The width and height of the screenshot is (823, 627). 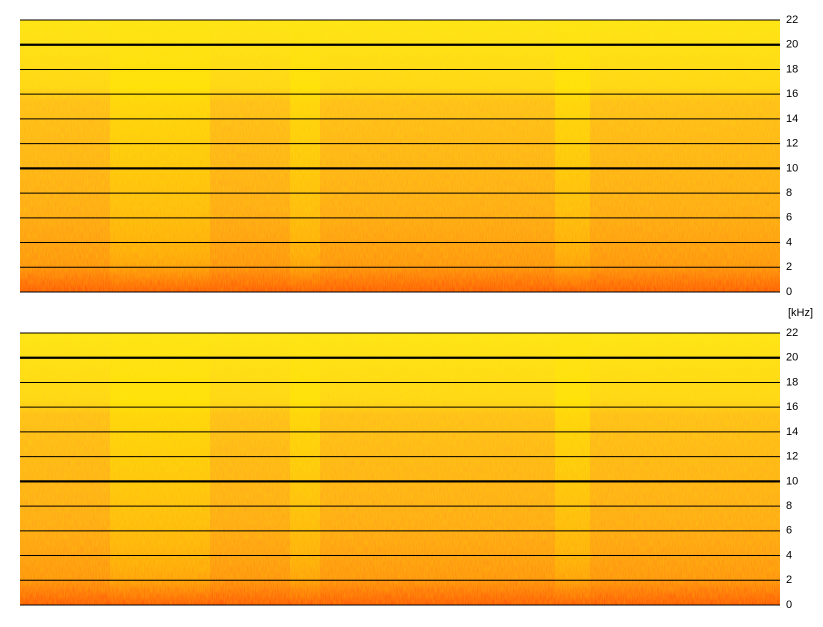 What do you see at coordinates (800, 313) in the screenshot?
I see `y-axis-label: [kHz]` at bounding box center [800, 313].